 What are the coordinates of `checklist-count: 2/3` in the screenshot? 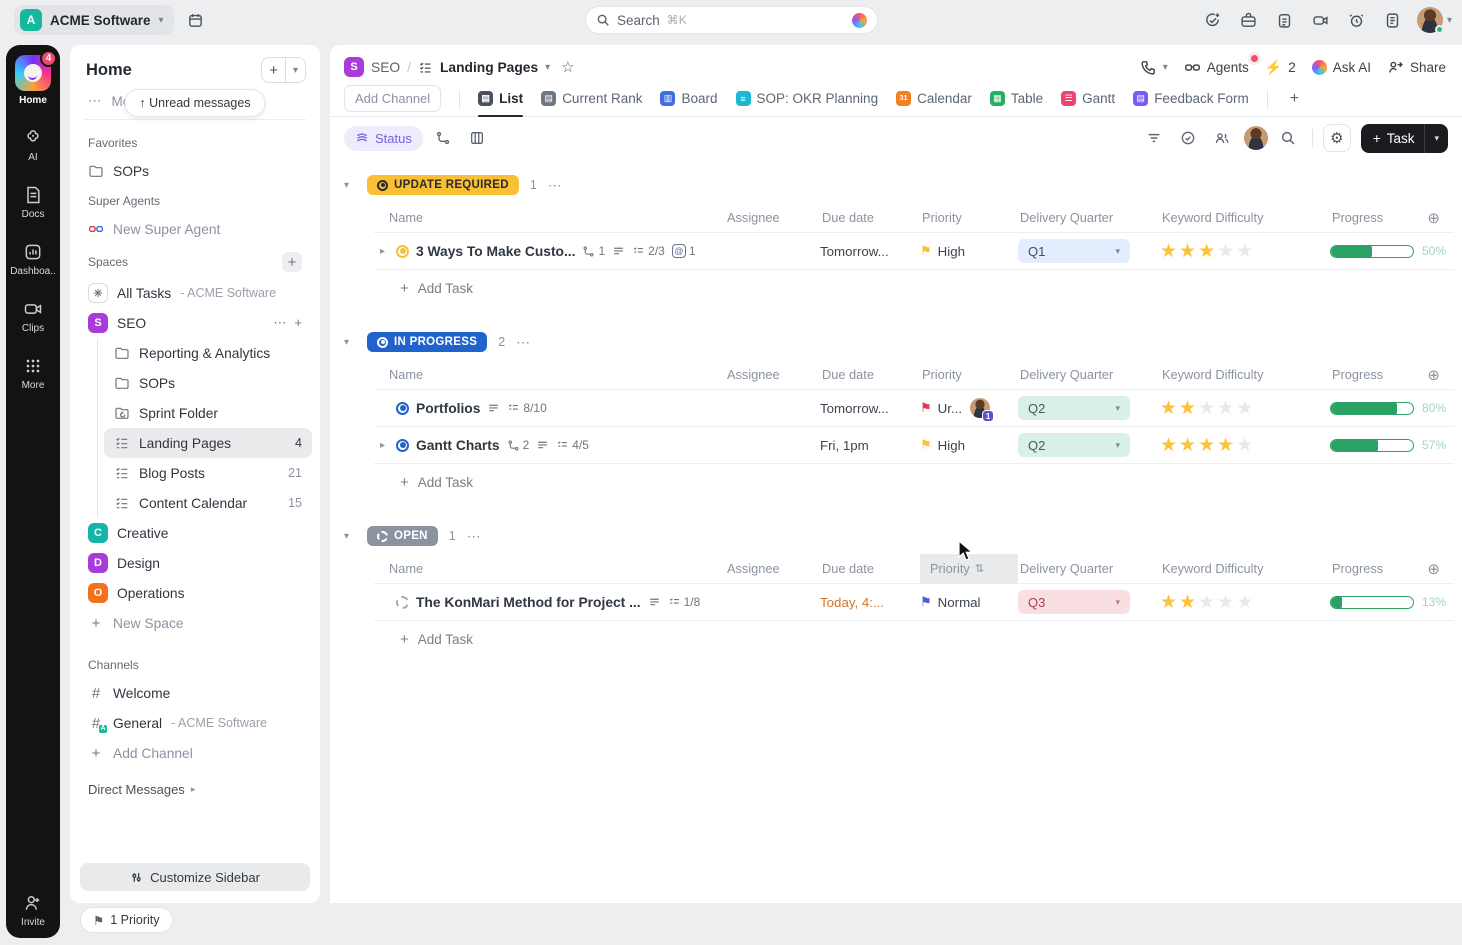 It's located at (648, 251).